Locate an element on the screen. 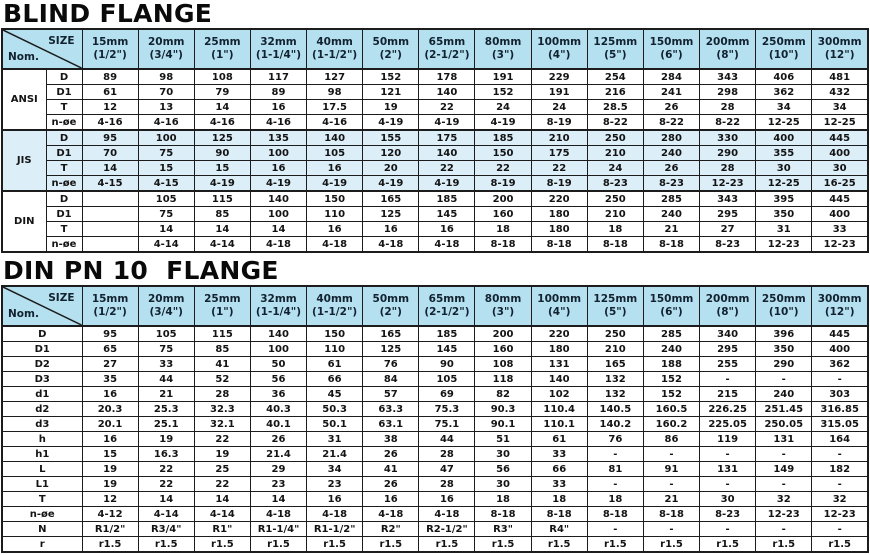  column-size-in: (1-1/2") is located at coordinates (335, 55).